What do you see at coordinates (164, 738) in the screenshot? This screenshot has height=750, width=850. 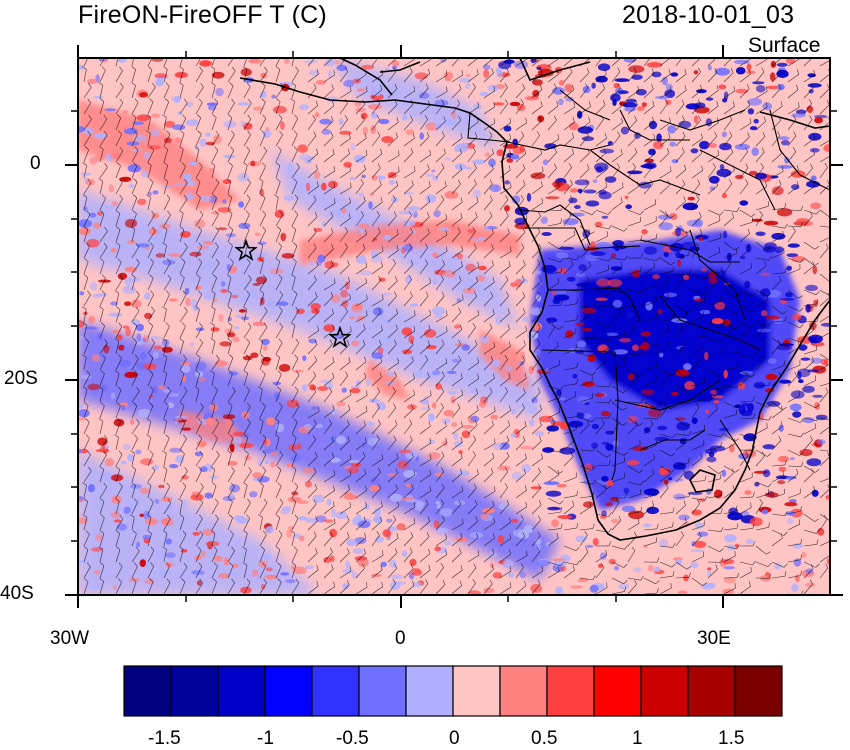 I see `colorbar-label-neg1.5: -1.5` at bounding box center [164, 738].